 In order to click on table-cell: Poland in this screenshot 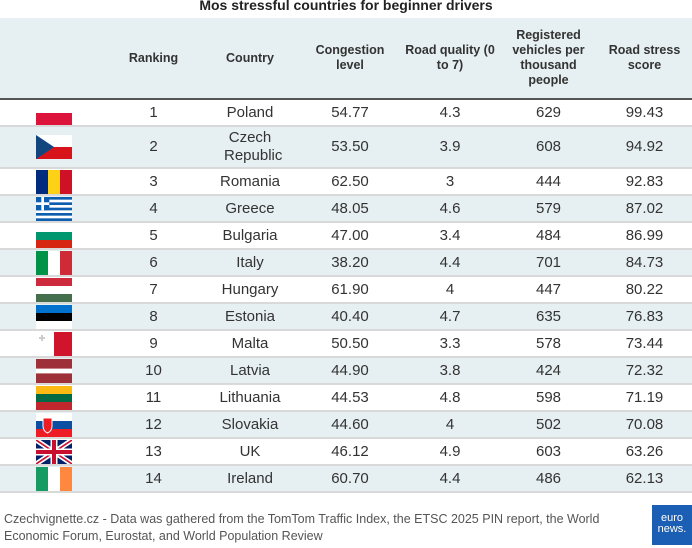, I will do `click(250, 113)`.